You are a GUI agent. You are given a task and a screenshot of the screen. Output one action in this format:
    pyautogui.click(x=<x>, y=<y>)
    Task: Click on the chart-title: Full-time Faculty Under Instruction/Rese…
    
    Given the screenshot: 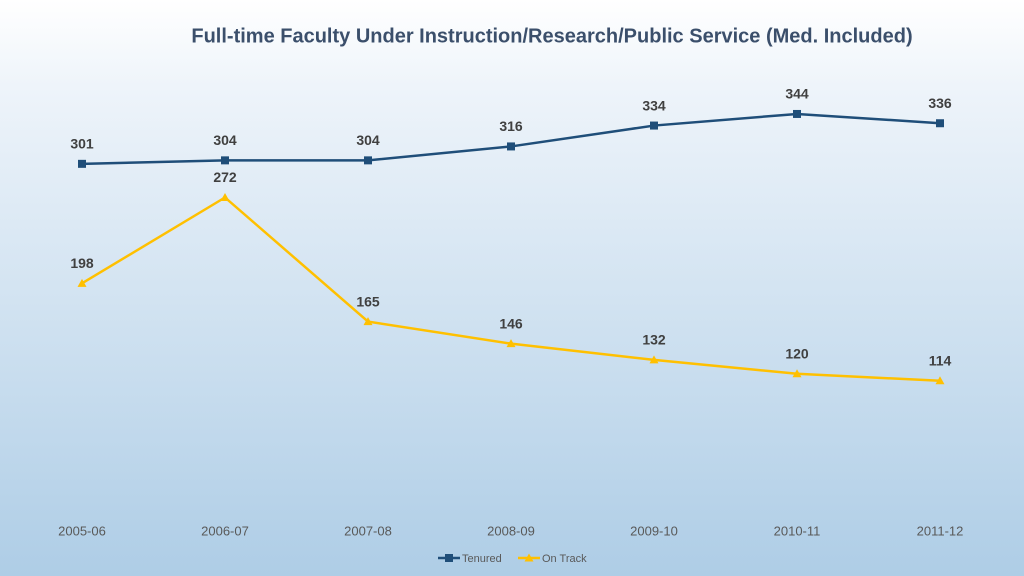 What is the action you would take?
    pyautogui.click(x=551, y=36)
    